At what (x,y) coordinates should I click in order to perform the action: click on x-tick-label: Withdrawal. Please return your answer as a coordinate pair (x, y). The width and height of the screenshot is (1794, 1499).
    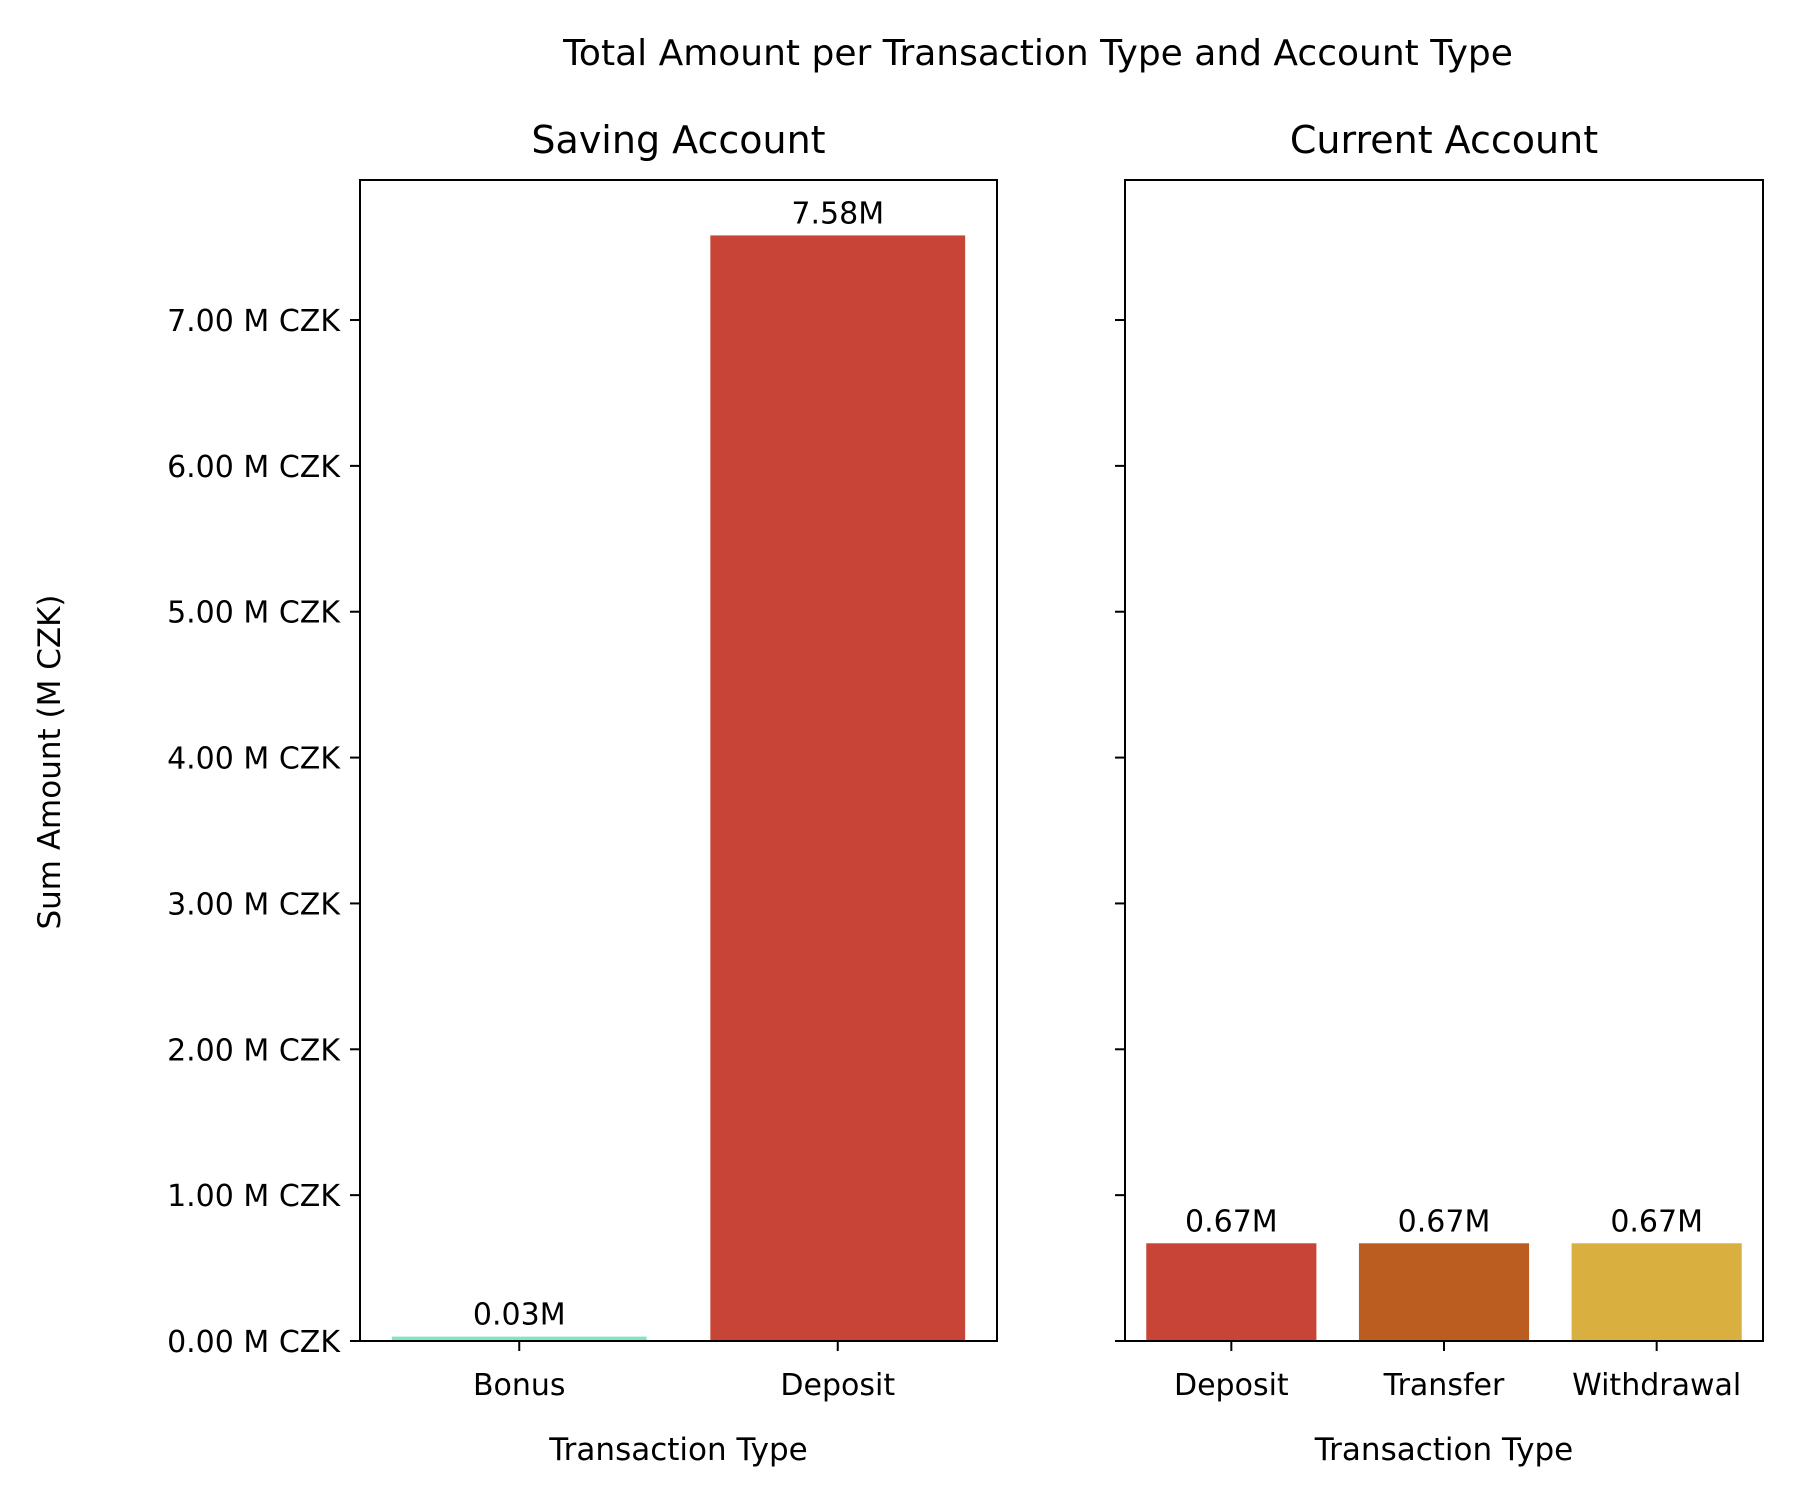
    Looking at the image, I should click on (1656, 1385).